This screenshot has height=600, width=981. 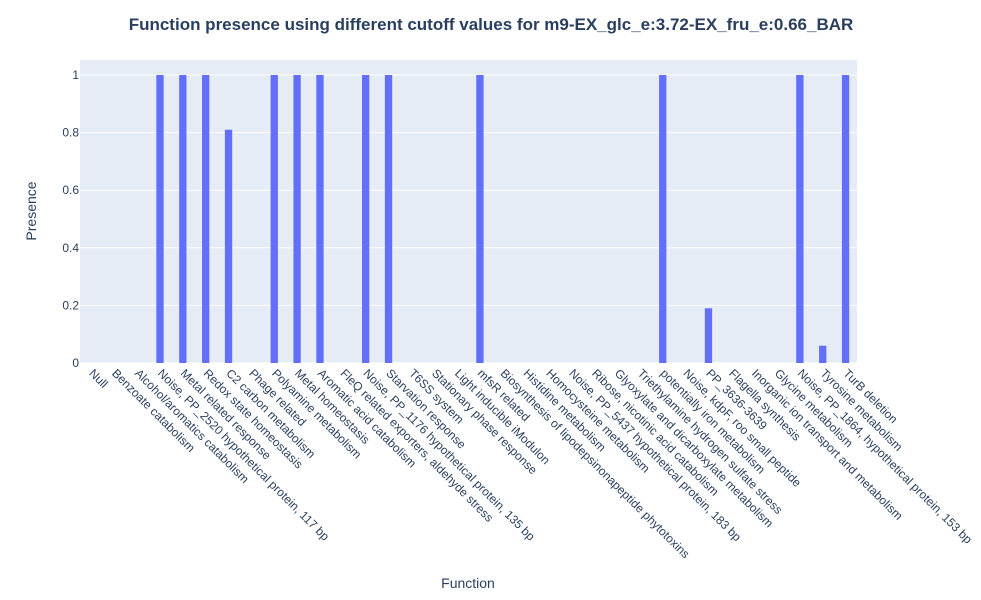 What do you see at coordinates (70, 190) in the screenshot?
I see `y-tick-label: 0.6` at bounding box center [70, 190].